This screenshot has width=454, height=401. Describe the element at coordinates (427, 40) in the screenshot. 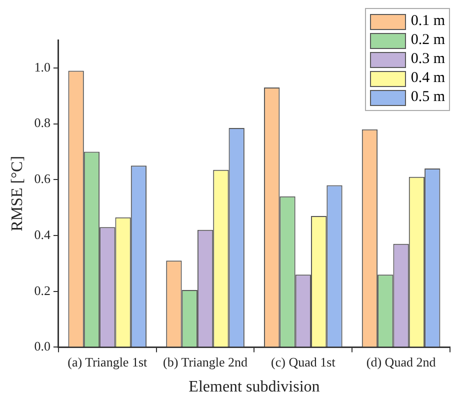

I see `legend-label: 0.2 m` at that location.